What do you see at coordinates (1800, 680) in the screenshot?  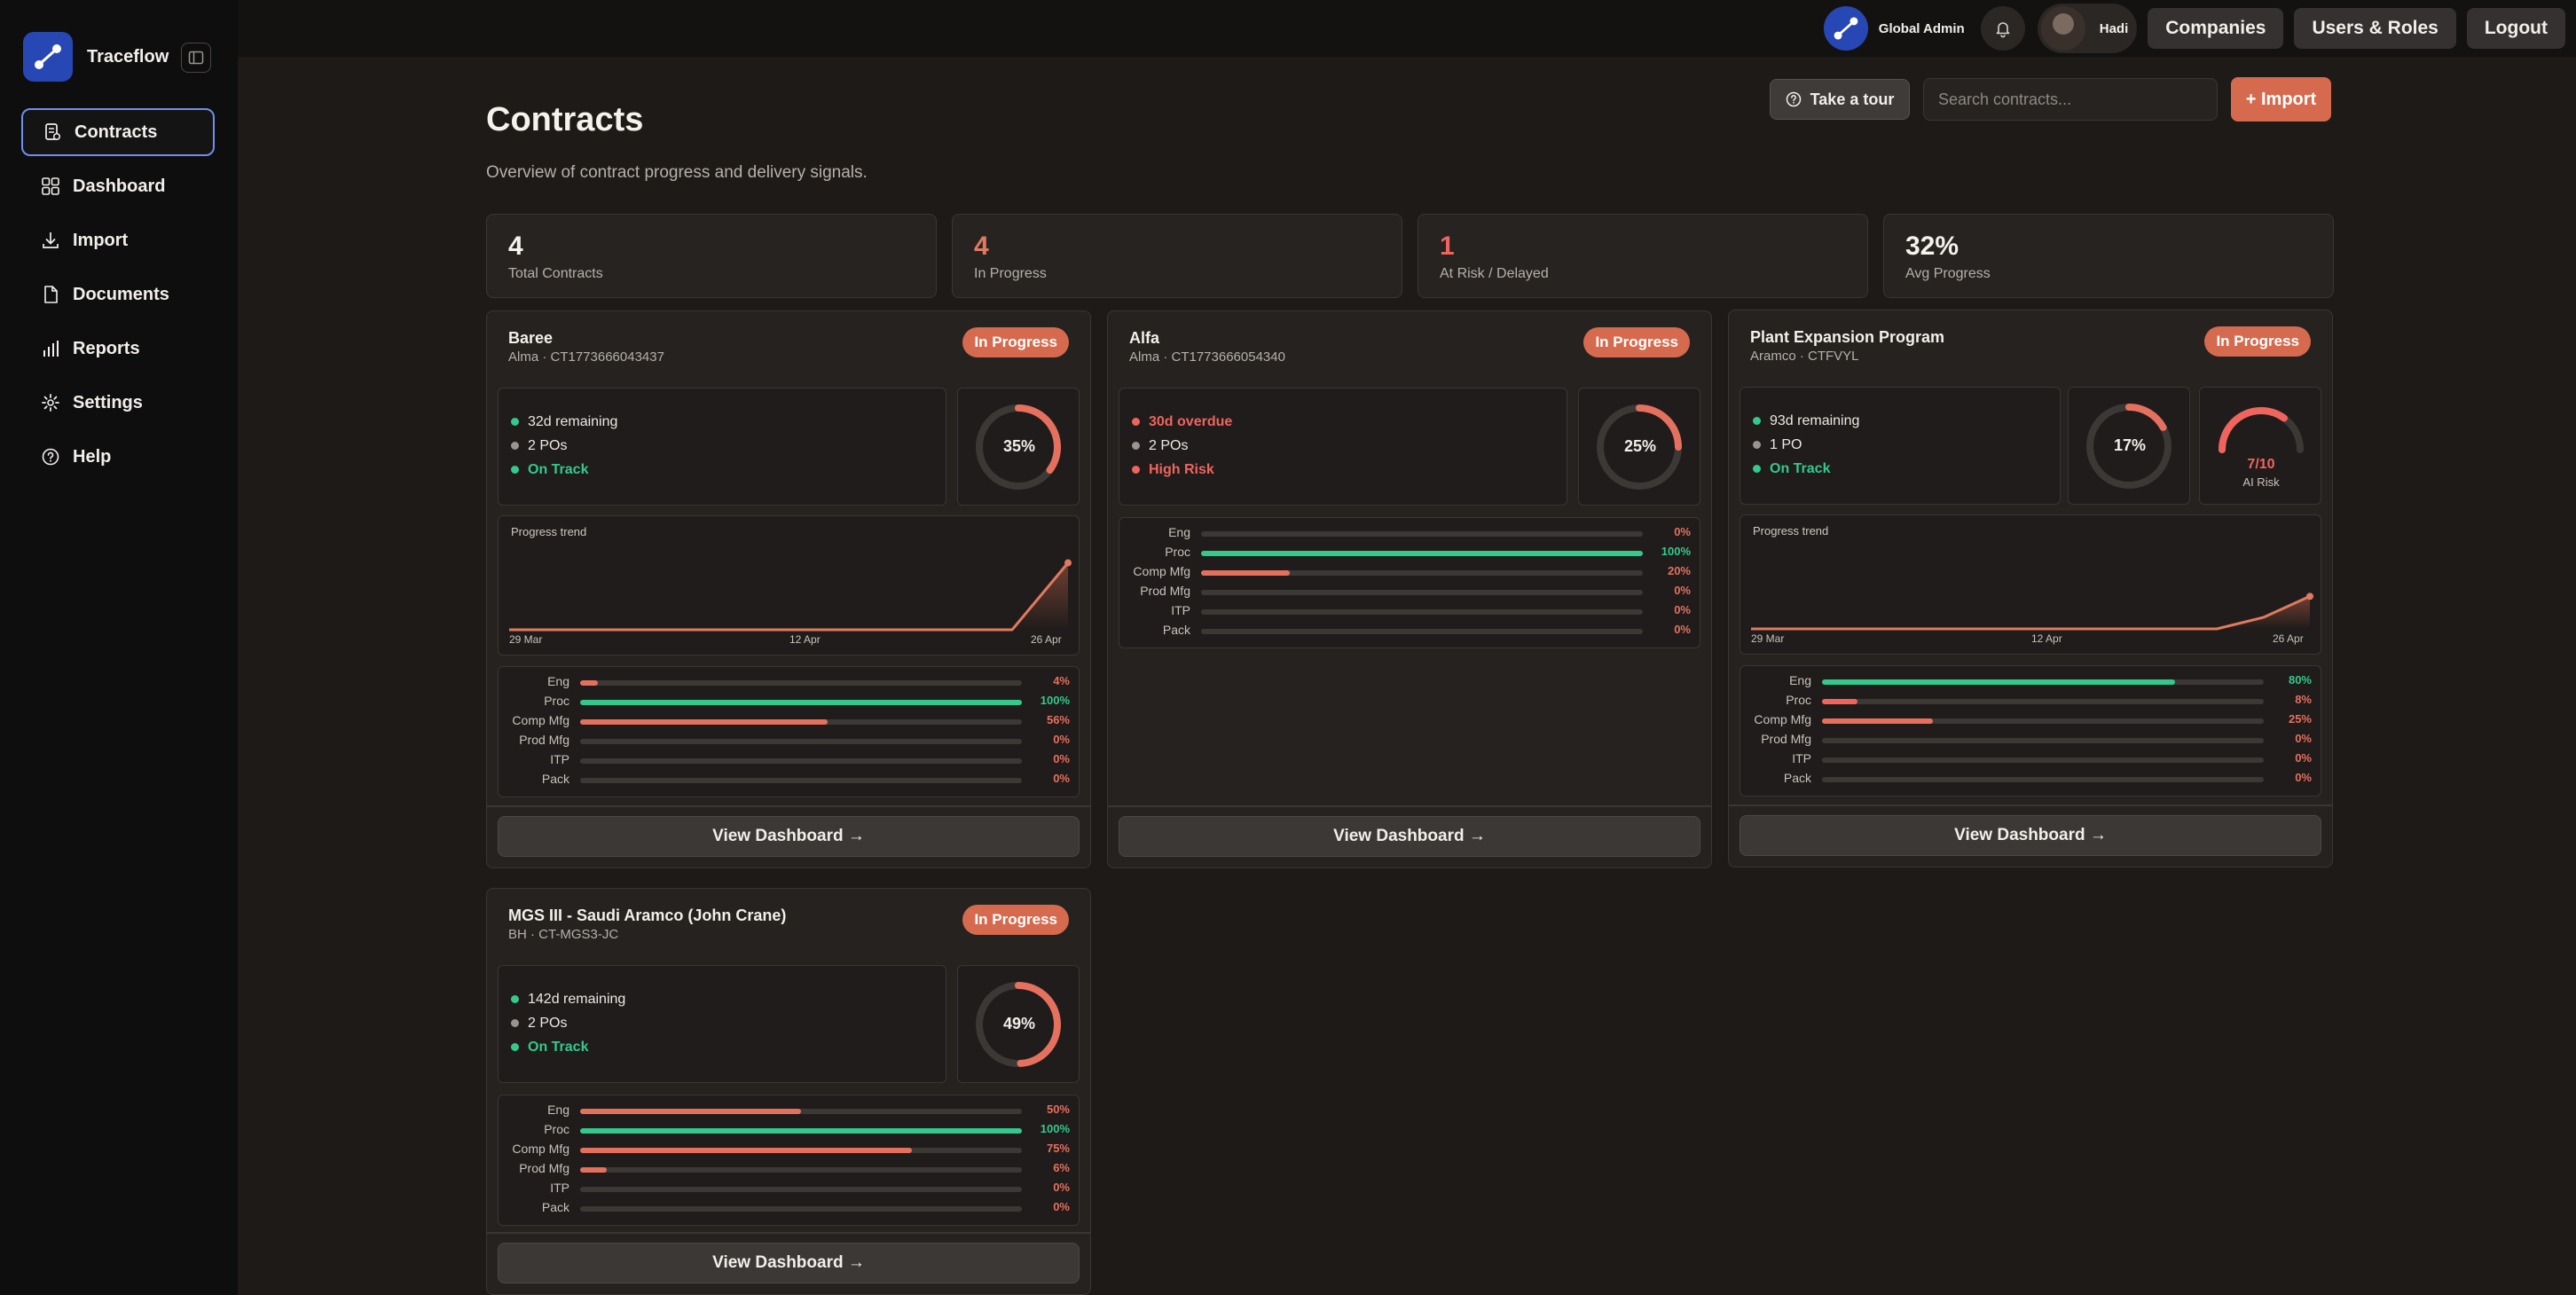 I see `phase-label: Eng` at bounding box center [1800, 680].